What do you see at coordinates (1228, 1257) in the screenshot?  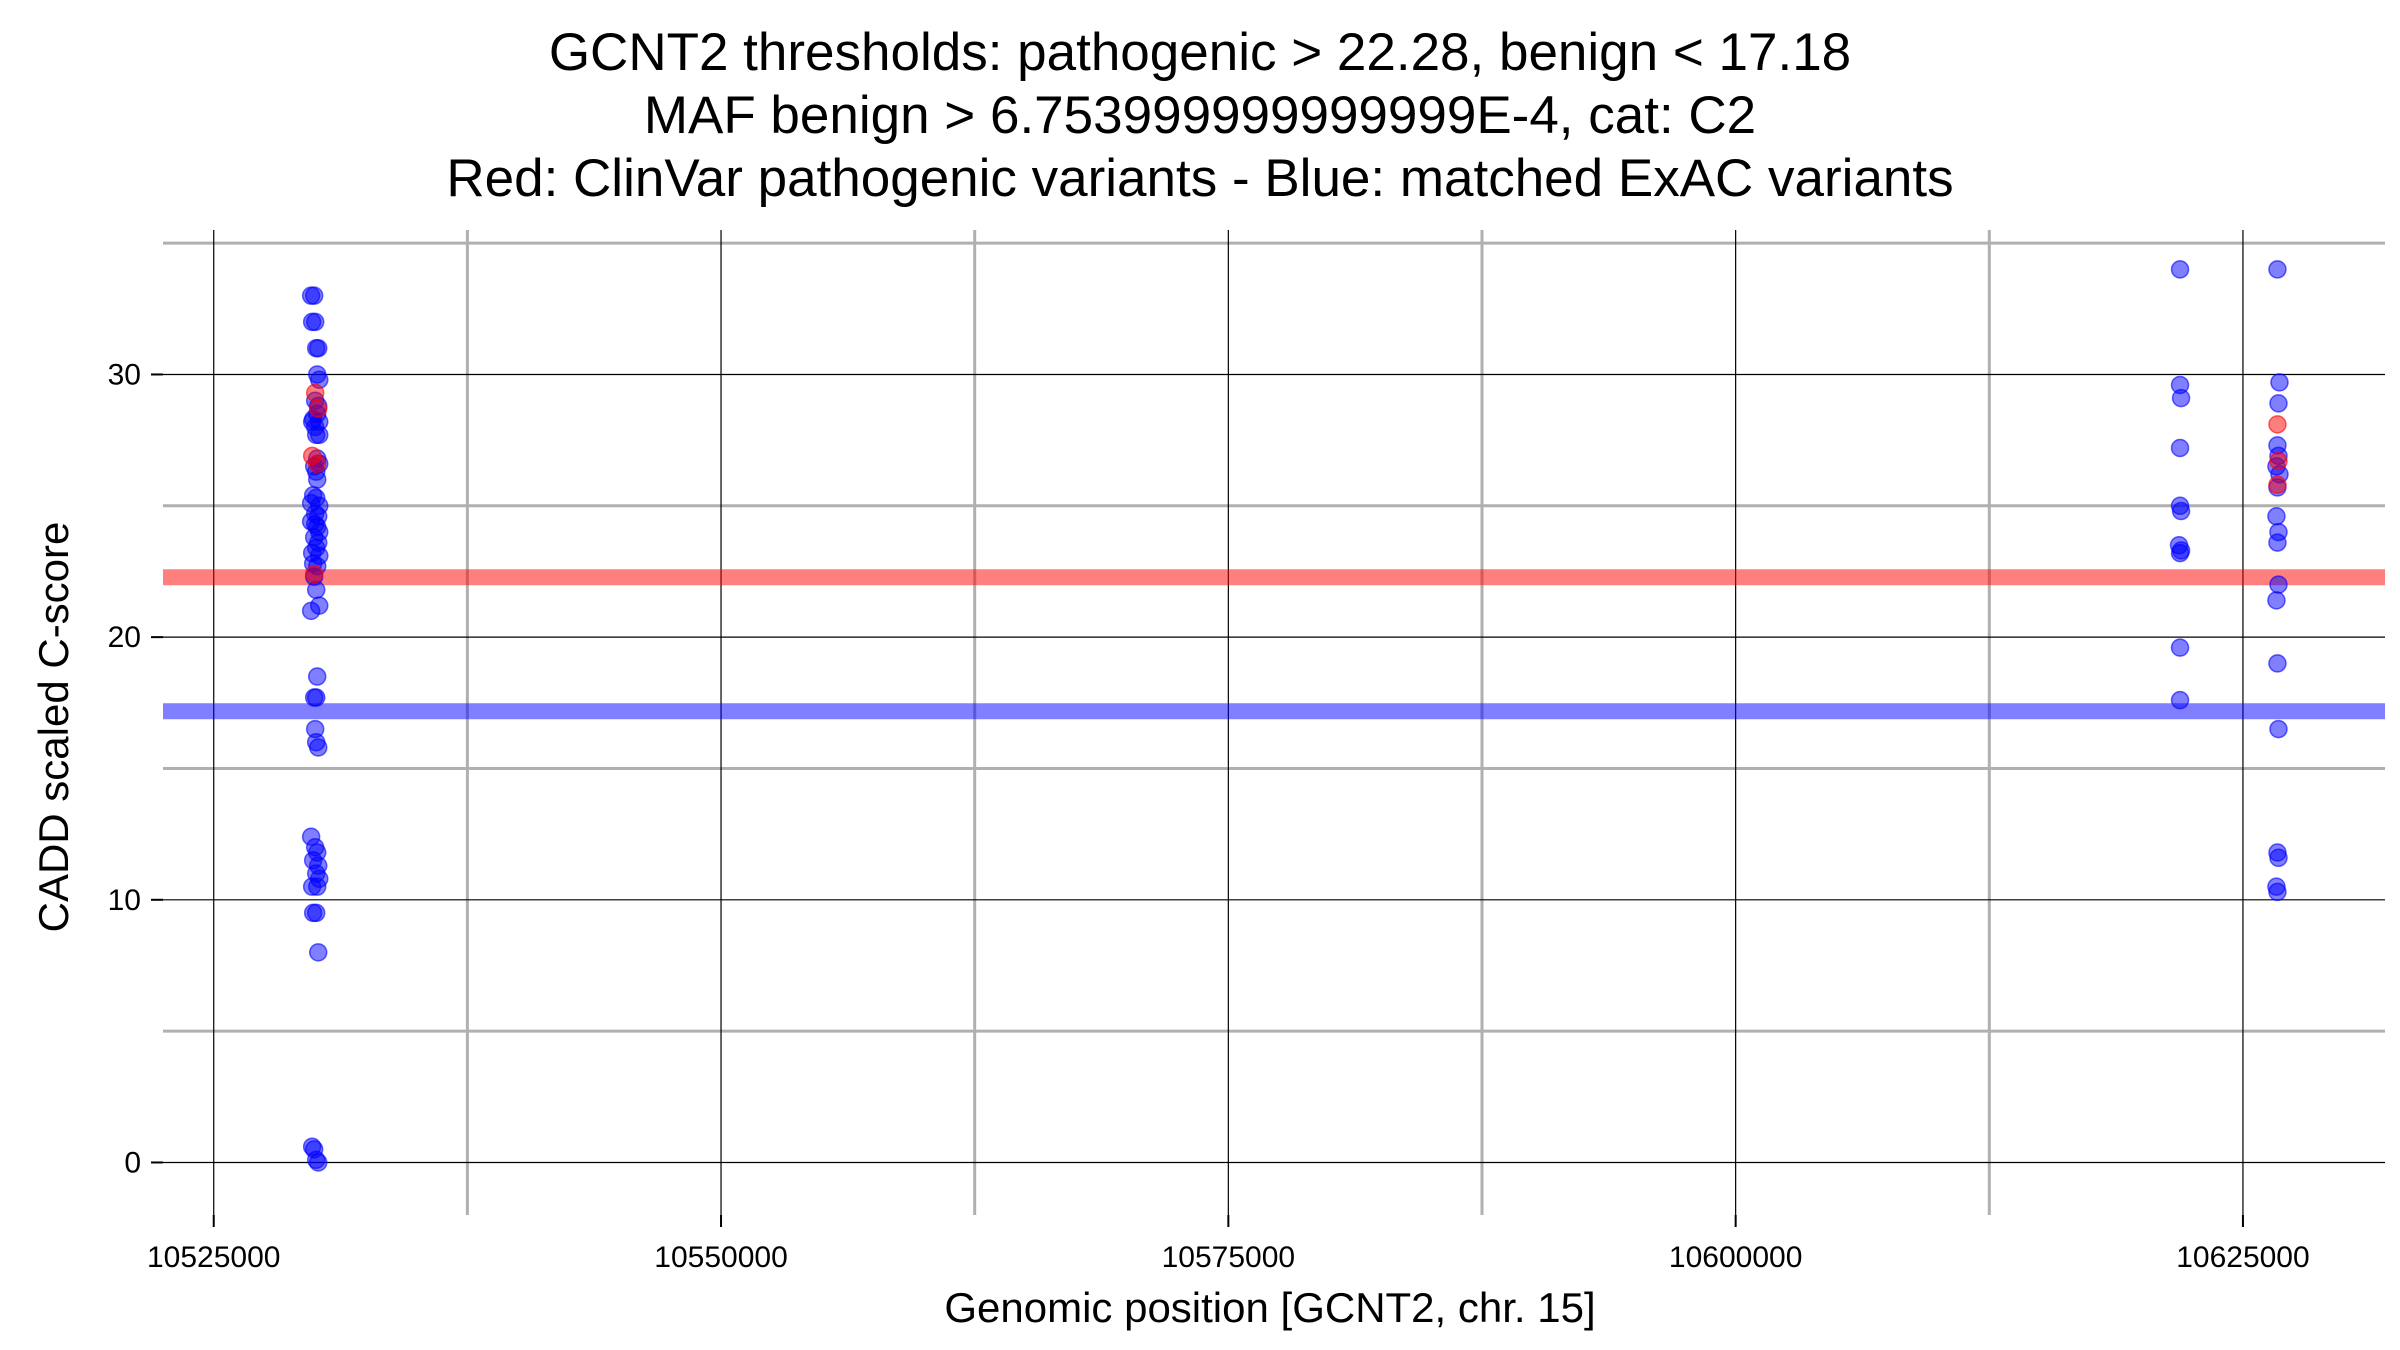 I see `x-tick-label: 10575000` at bounding box center [1228, 1257].